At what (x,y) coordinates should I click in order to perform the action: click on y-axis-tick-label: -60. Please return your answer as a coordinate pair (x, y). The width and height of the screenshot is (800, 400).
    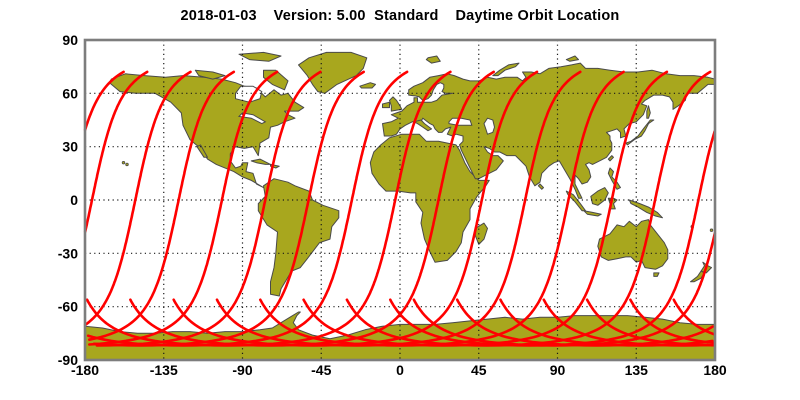
    Looking at the image, I should click on (68, 307).